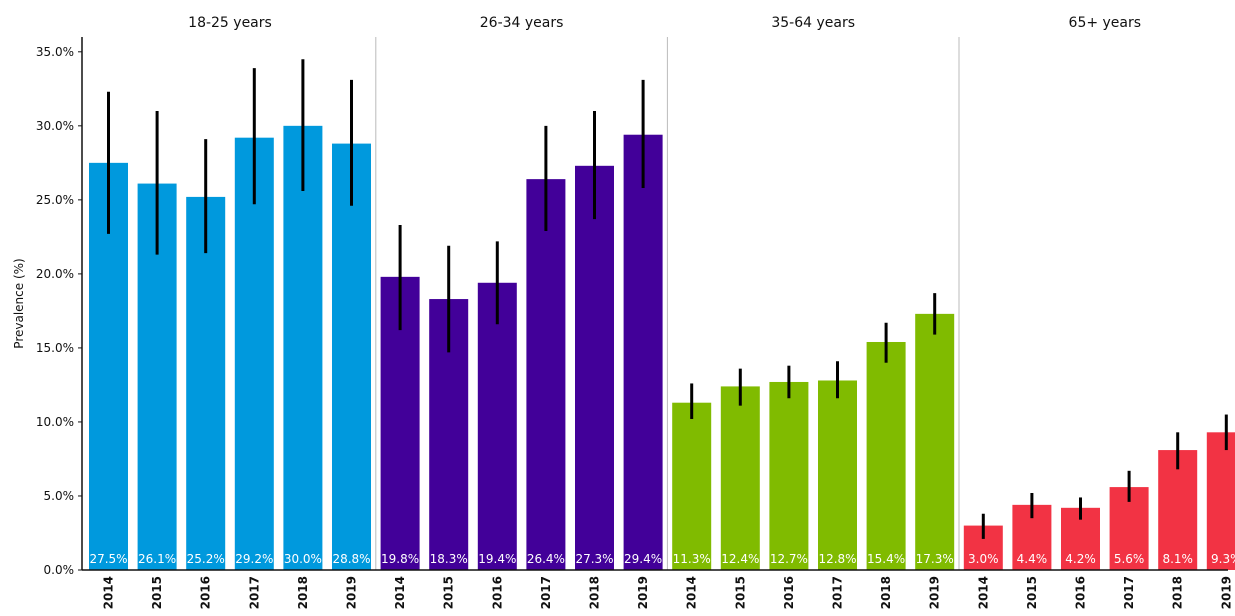 Image resolution: width=1235 pixels, height=616 pixels. I want to click on bar-value-label: 9.3%, so click(1223, 559).